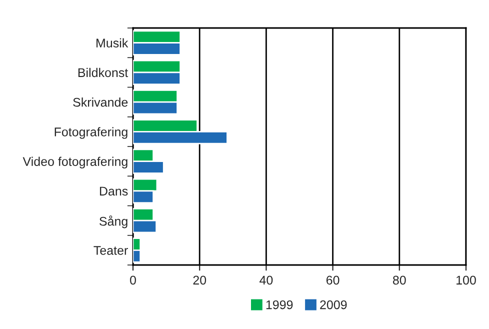 The height and width of the screenshot is (329, 489). What do you see at coordinates (111, 250) in the screenshot?
I see `y-tick-label: Teater` at bounding box center [111, 250].